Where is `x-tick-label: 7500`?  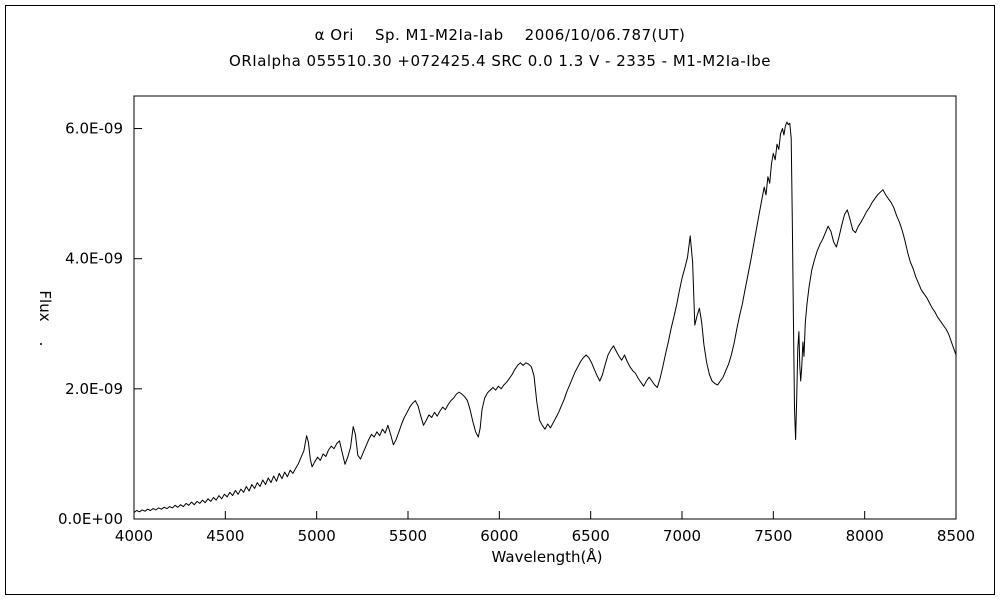 x-tick-label: 7500 is located at coordinates (773, 536).